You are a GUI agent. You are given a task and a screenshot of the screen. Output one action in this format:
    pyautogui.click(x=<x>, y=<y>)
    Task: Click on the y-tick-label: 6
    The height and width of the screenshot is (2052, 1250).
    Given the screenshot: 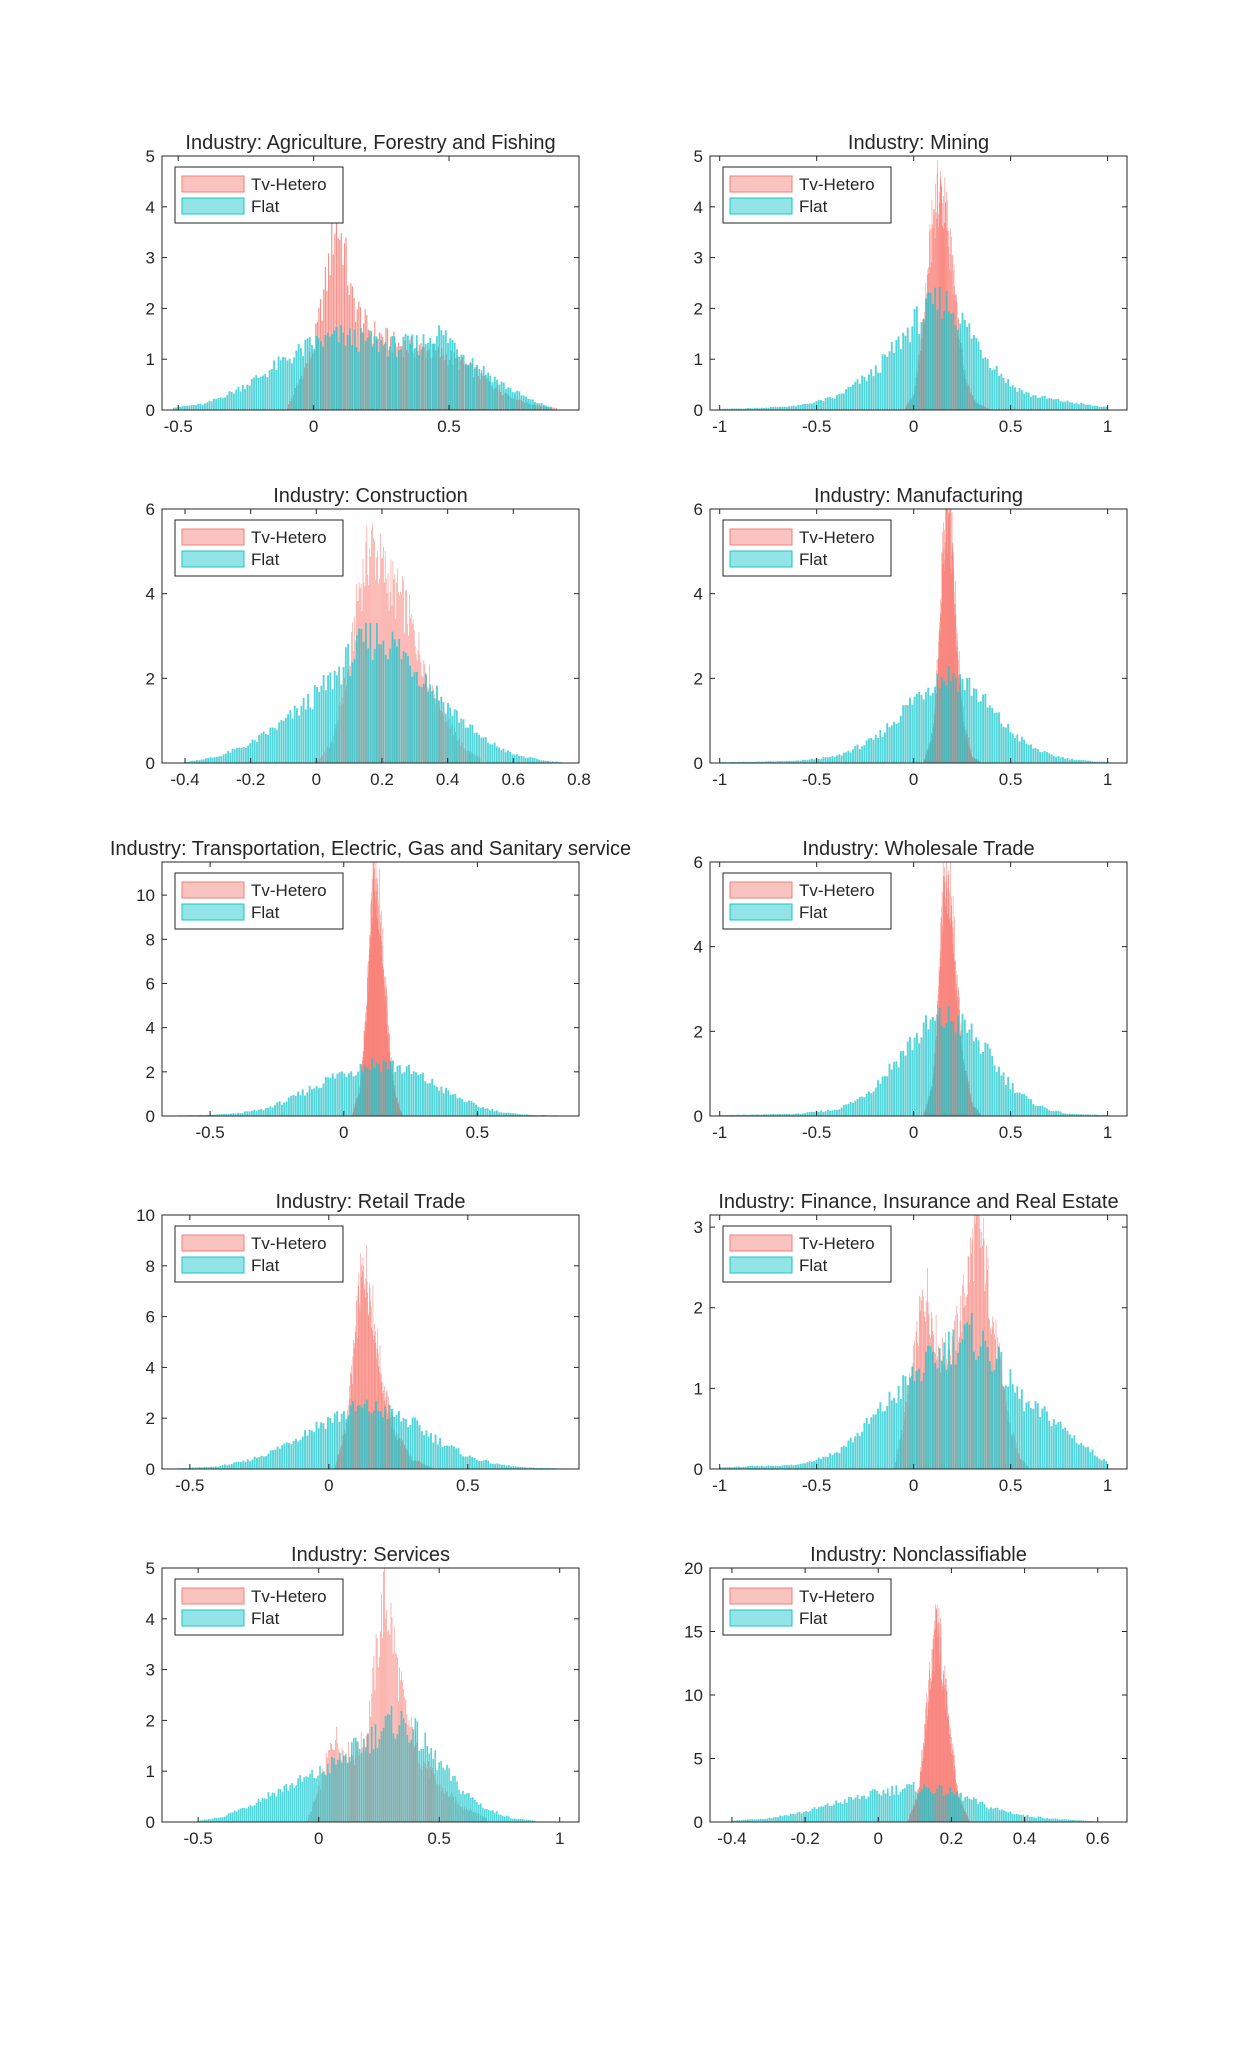 What is the action you would take?
    pyautogui.click(x=698, y=862)
    